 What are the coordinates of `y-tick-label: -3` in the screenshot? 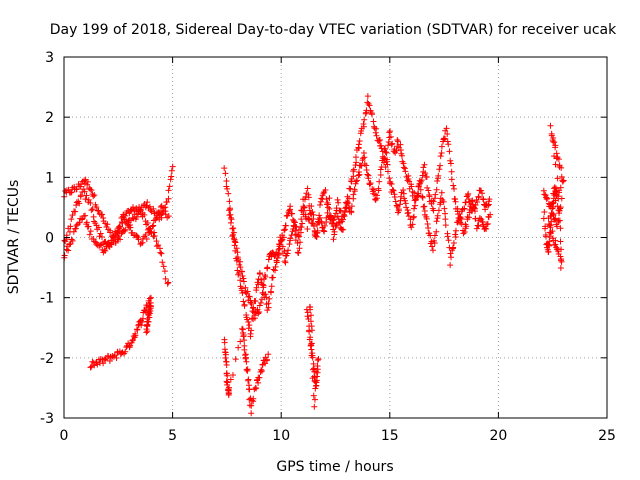 It's located at (47, 419).